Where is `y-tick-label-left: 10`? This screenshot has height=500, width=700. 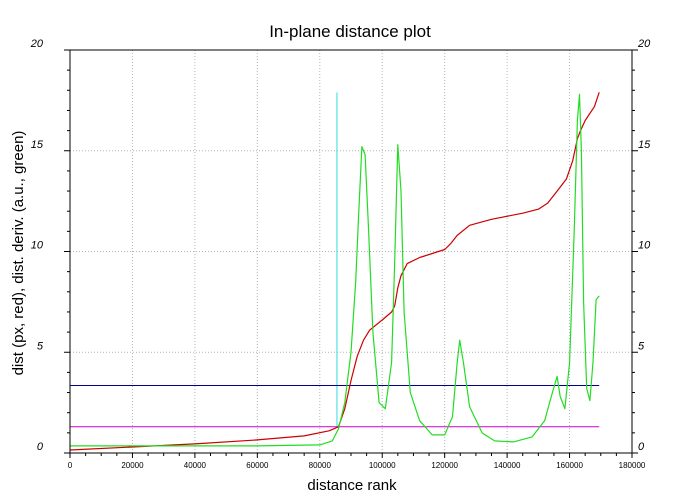 y-tick-label-left: 10 is located at coordinates (37, 246).